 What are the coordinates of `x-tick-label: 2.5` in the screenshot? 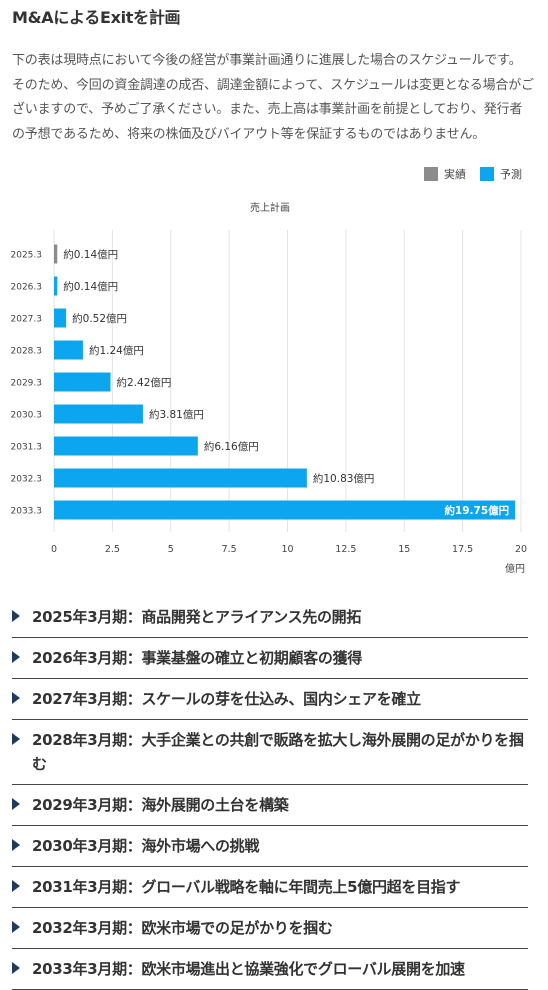 It's located at (112, 549).